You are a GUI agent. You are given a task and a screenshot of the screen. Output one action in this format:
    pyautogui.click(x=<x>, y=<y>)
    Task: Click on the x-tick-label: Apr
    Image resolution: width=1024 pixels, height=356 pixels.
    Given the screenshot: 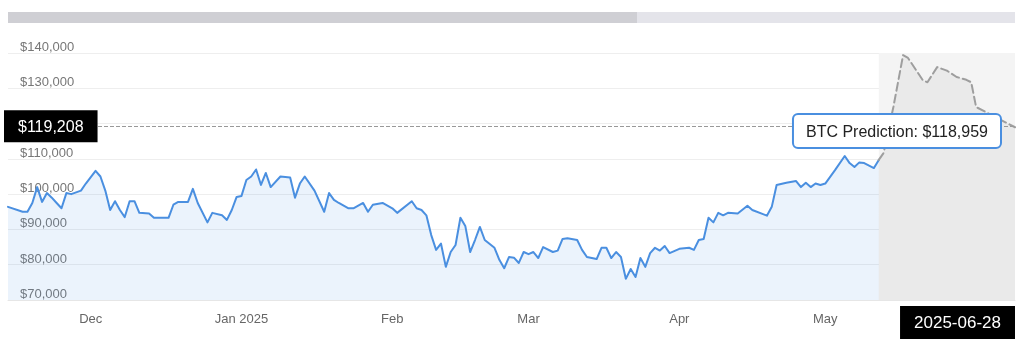 What is the action you would take?
    pyautogui.click(x=680, y=318)
    